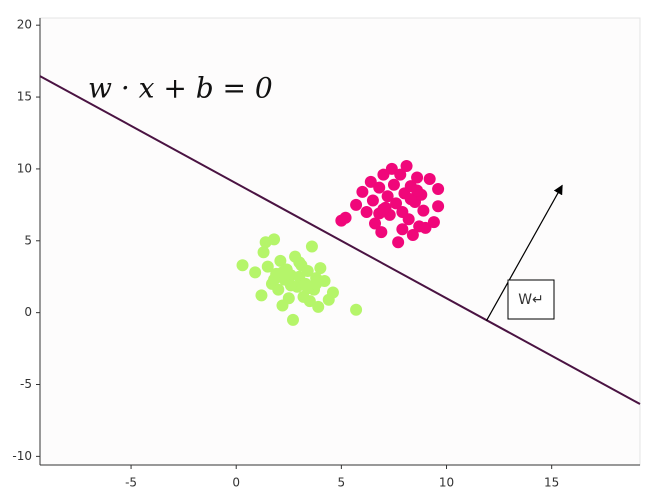 The height and width of the screenshot is (492, 658). I want to click on y-tick-label: 5, so click(28, 240).